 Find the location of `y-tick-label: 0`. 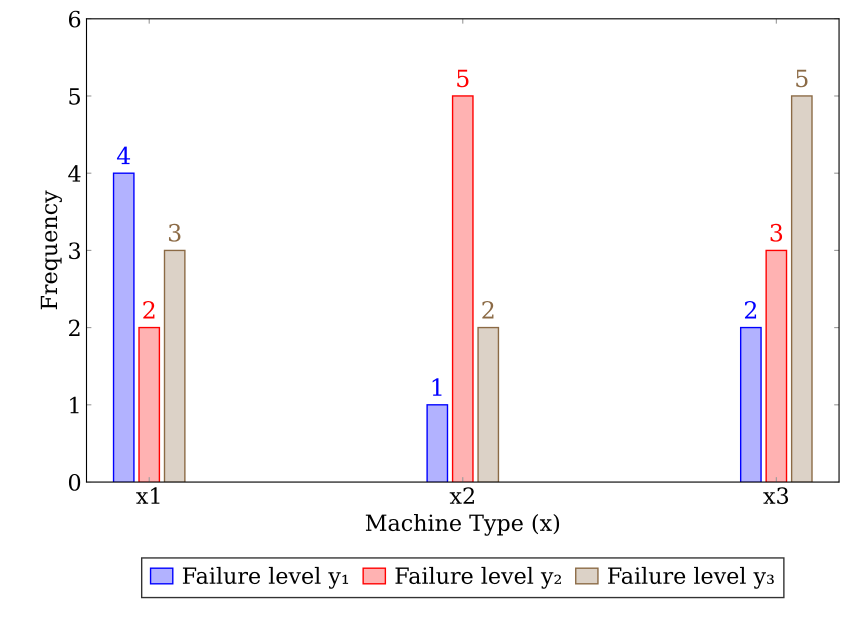

y-tick-label: 0 is located at coordinates (74, 482).